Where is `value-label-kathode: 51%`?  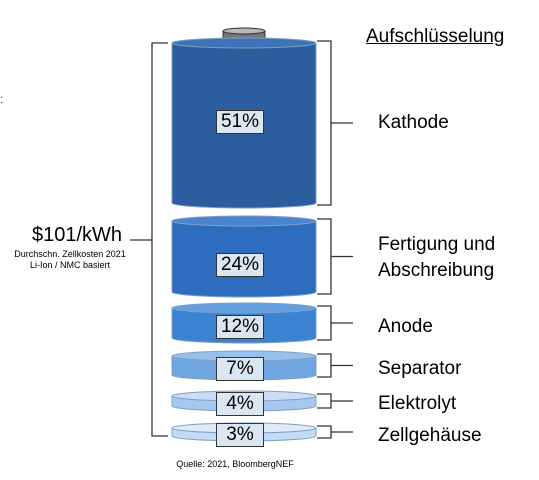 value-label-kathode: 51% is located at coordinates (240, 122).